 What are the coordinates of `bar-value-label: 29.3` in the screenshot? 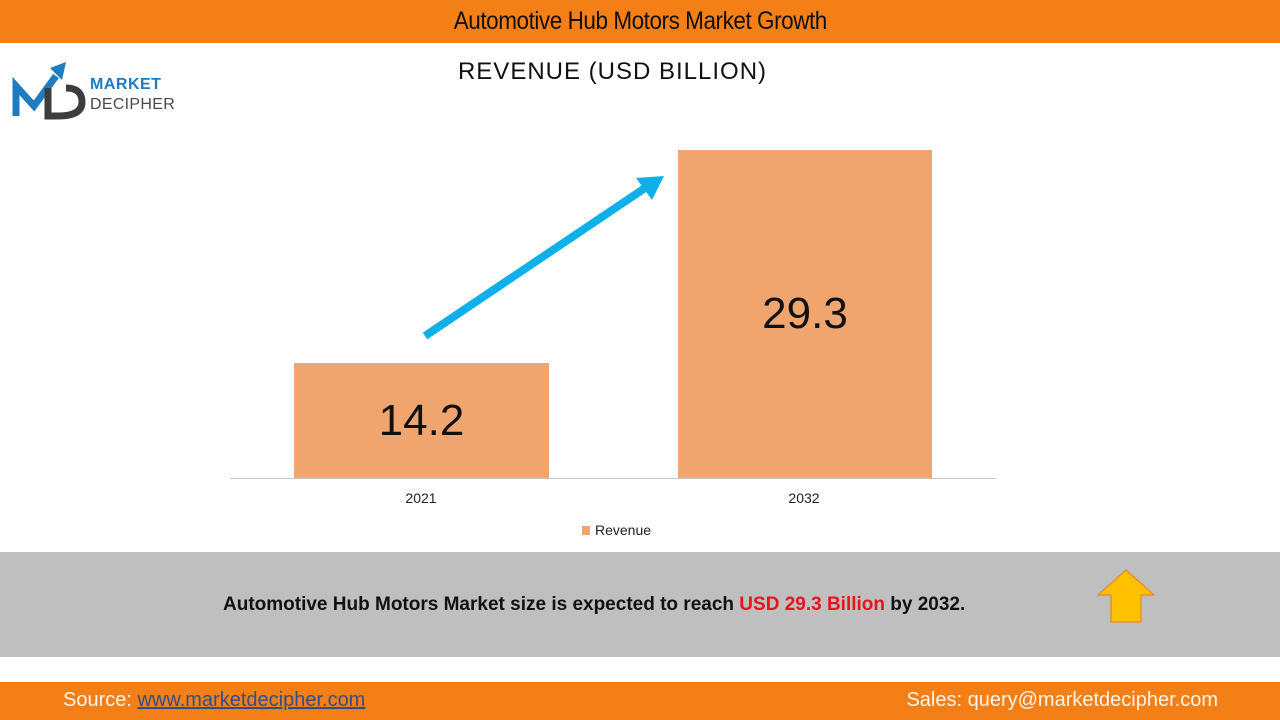 It's located at (805, 313).